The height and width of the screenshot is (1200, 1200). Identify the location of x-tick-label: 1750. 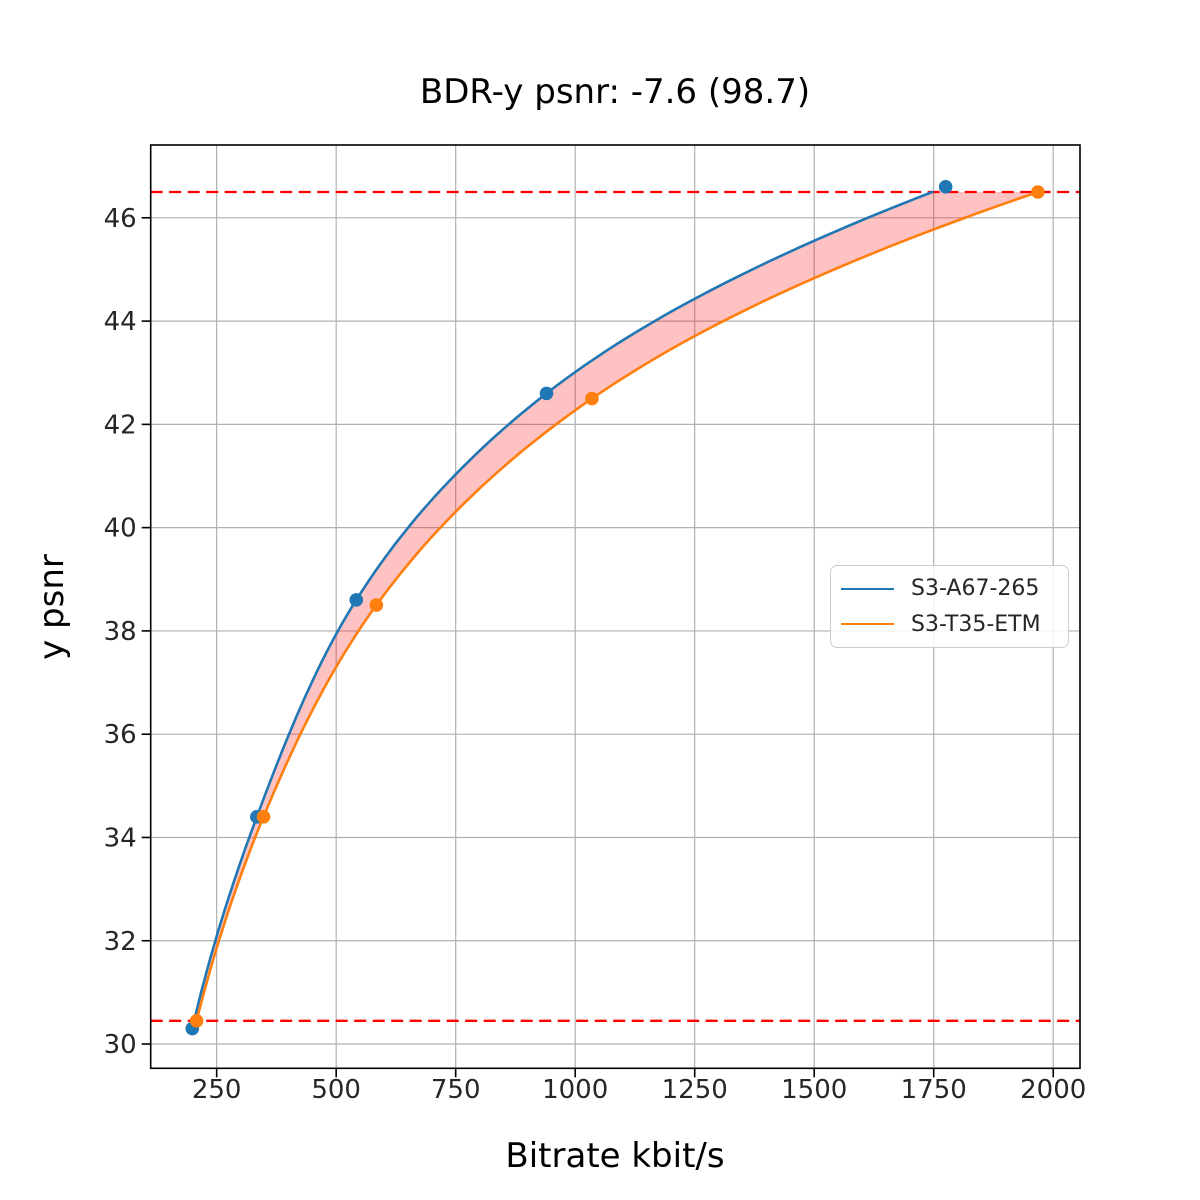
(934, 1090).